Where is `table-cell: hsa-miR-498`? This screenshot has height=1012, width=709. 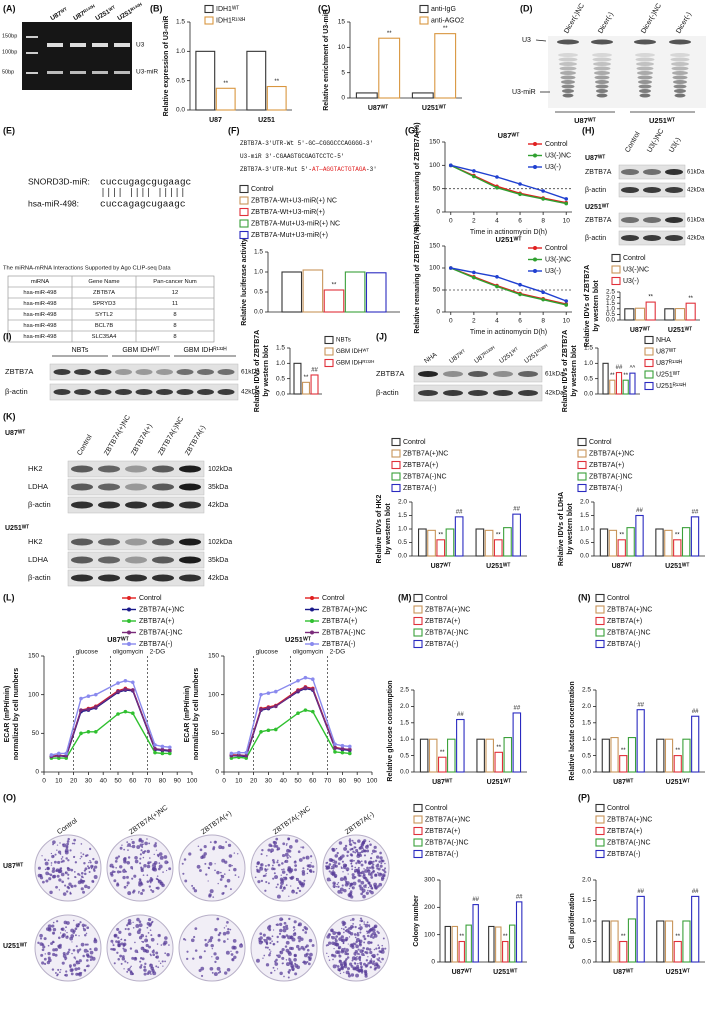 table-cell: hsa-miR-498 is located at coordinates (39, 293).